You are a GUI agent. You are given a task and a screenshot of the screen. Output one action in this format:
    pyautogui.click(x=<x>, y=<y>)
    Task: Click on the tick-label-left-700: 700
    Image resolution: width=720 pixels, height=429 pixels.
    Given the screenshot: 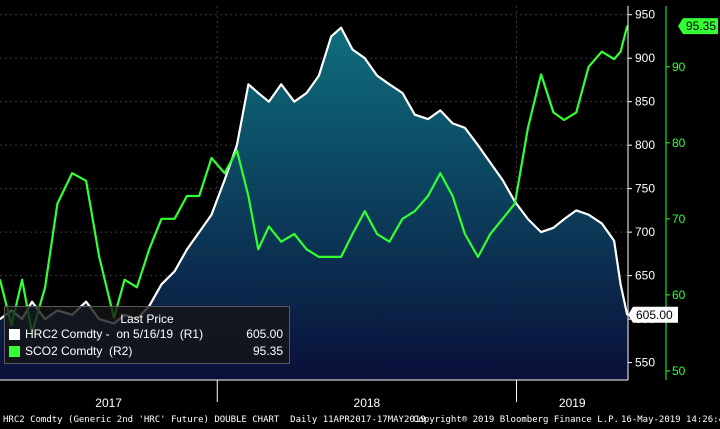 What is the action you would take?
    pyautogui.click(x=645, y=232)
    